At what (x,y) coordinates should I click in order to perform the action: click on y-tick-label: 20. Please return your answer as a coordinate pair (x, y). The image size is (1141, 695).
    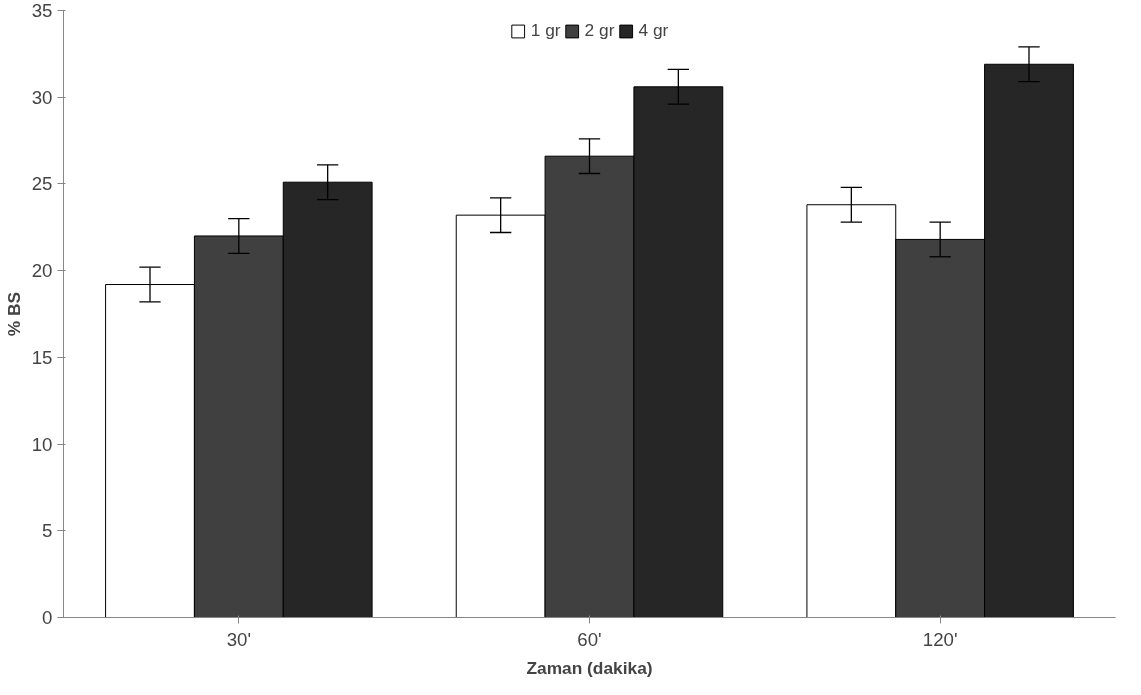
    Looking at the image, I should click on (42, 271).